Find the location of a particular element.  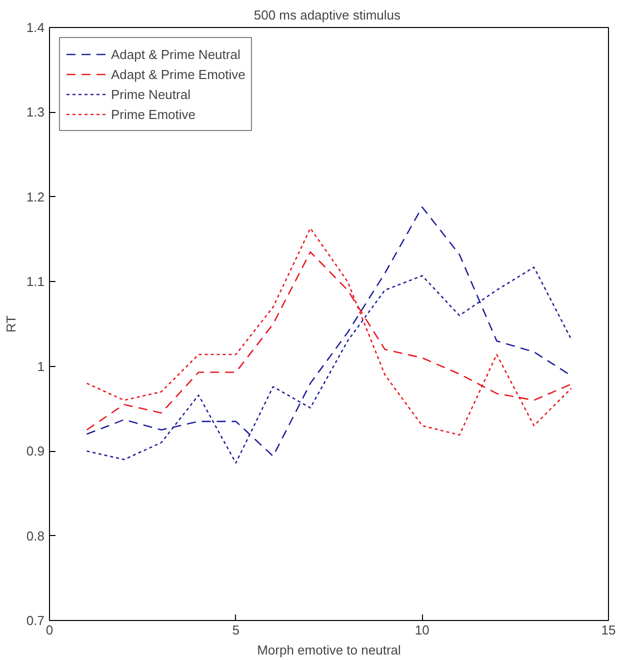

y-tick-label: 0.9 is located at coordinates (35, 451).